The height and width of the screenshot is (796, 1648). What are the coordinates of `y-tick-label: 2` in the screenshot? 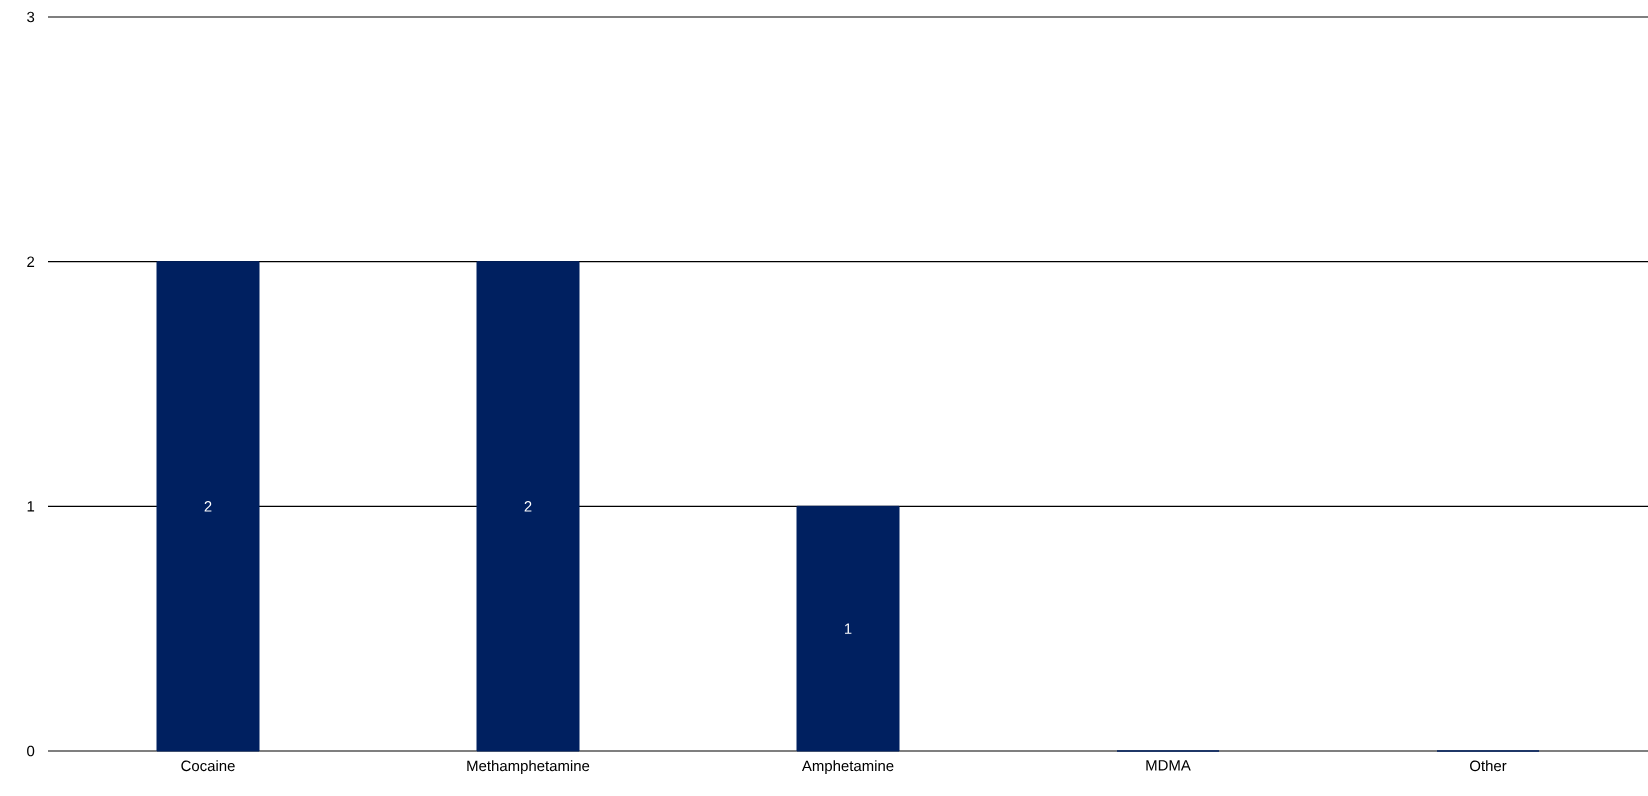 It's located at (31, 261).